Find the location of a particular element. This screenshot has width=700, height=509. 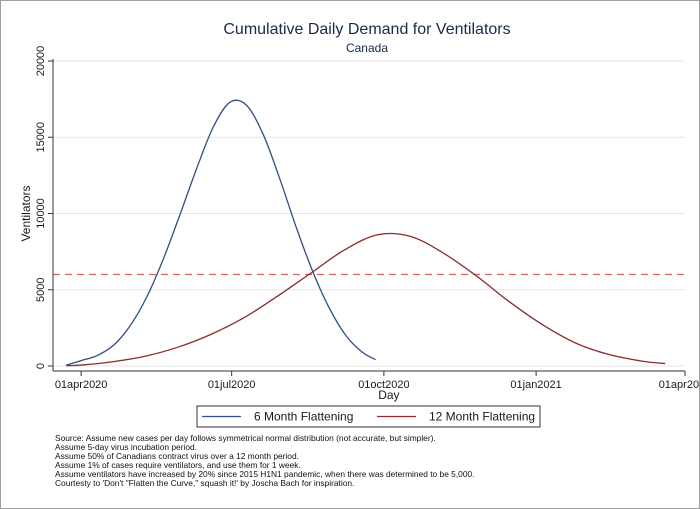

x-tick-label: 01apr2021 is located at coordinates (679, 385).